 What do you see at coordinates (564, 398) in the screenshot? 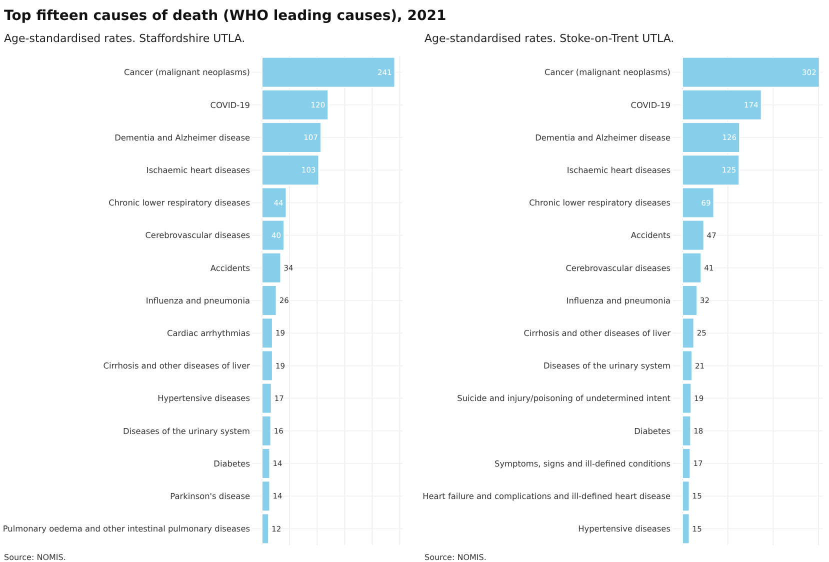
I see `y-tick-label: Suicide and injury/poisoning of undetermined intent` at bounding box center [564, 398].